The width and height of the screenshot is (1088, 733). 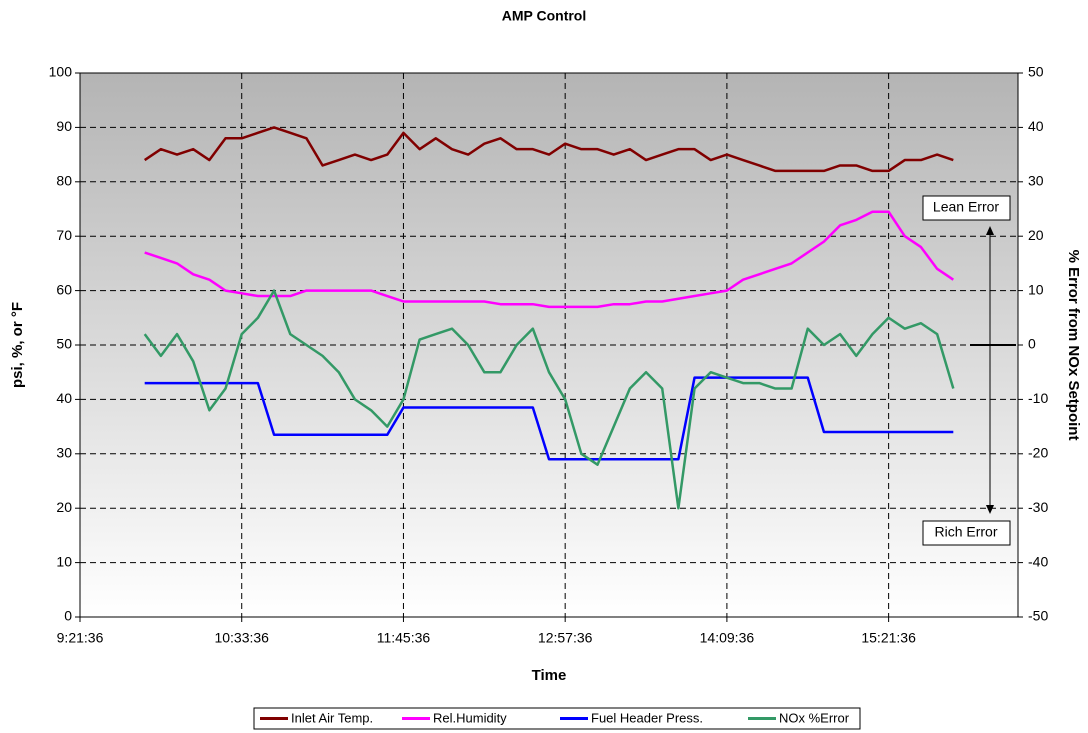 I want to click on x-tick-label: 10:33:36, so click(x=241, y=638).